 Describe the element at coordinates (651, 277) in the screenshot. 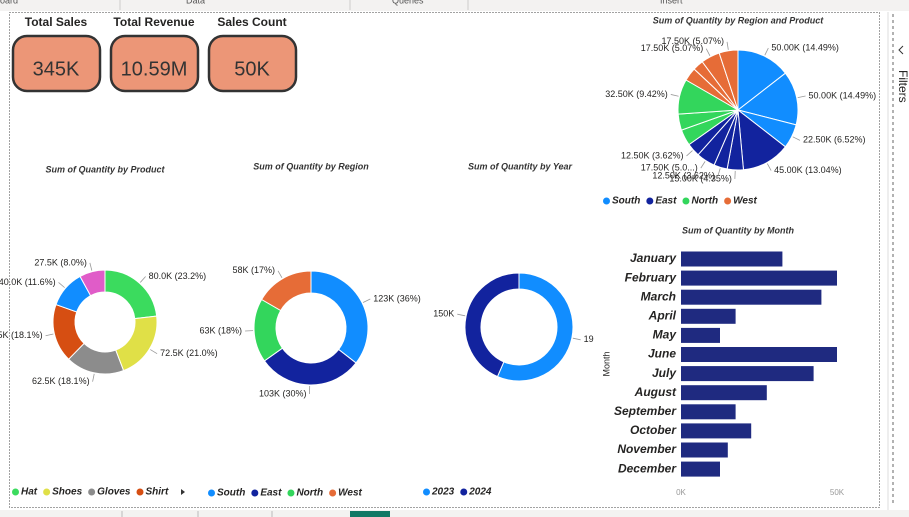

I see `y-tick-label: February` at that location.